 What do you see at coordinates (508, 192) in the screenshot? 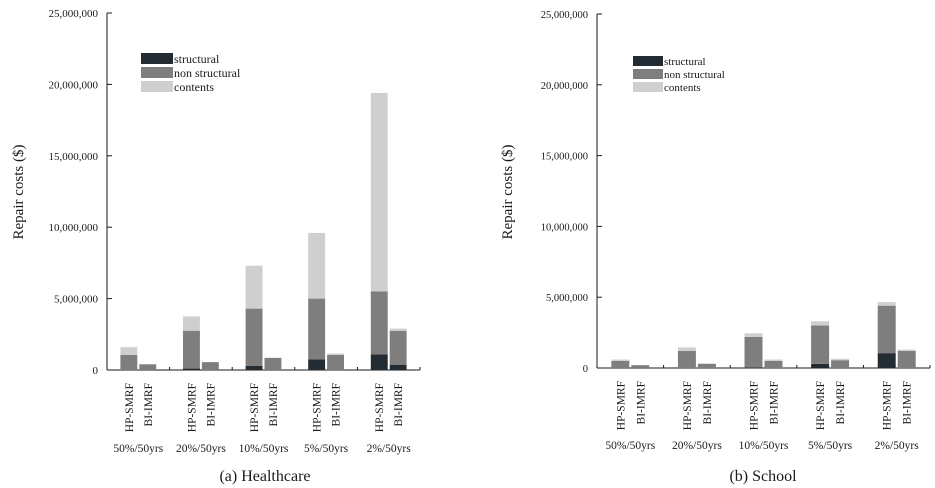
I see `y-axis-label: Repair costs ($)` at bounding box center [508, 192].